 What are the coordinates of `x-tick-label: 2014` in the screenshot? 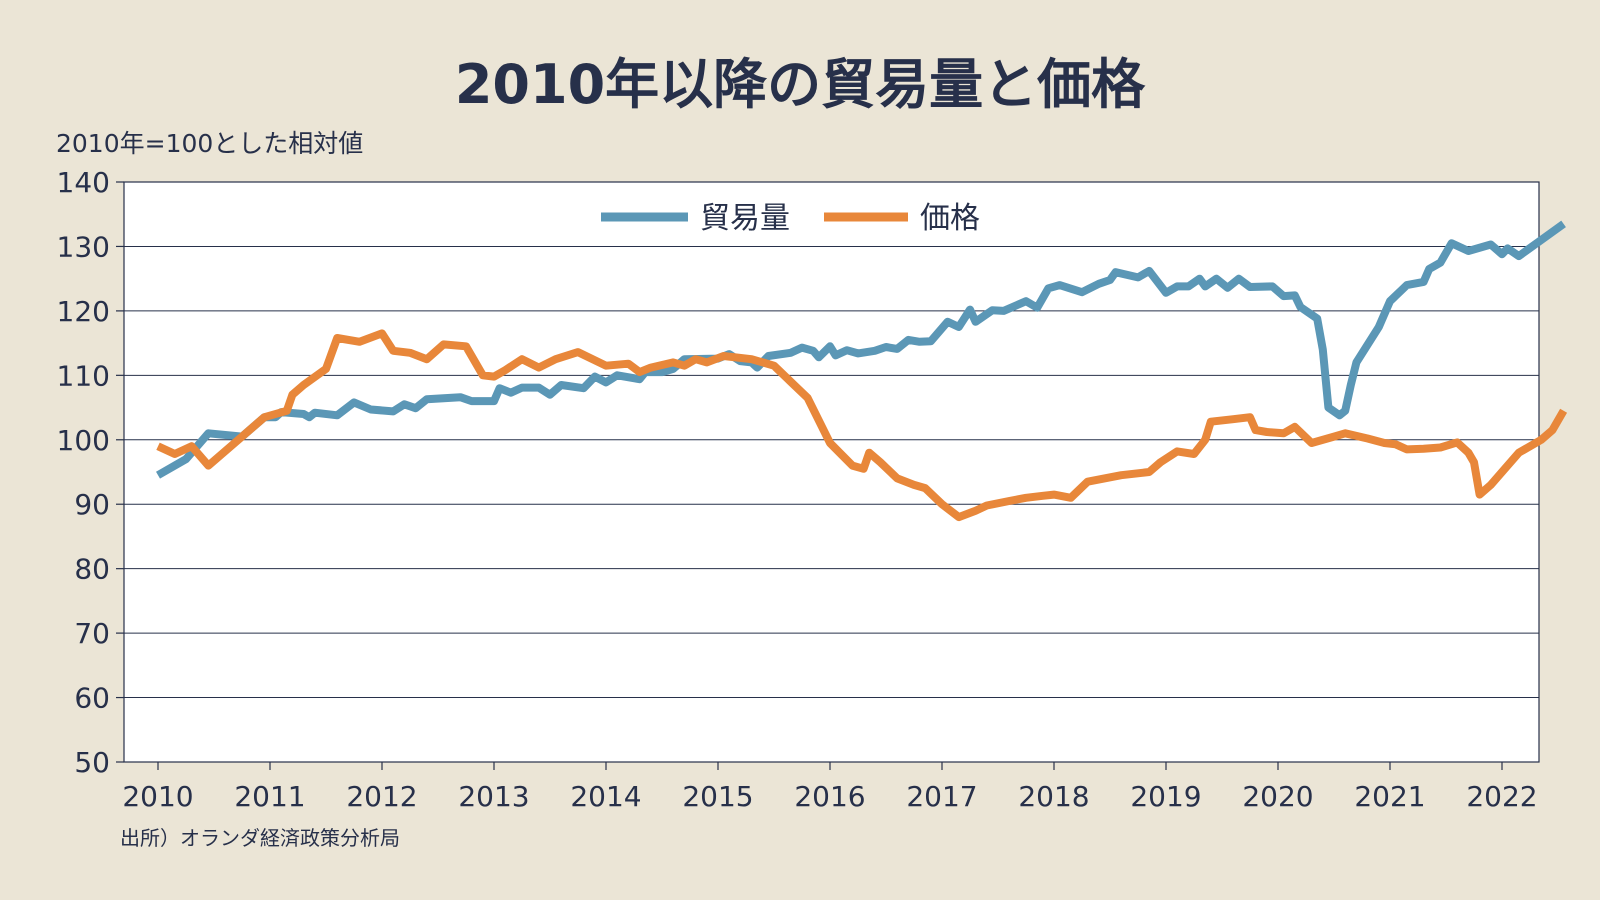 It's located at (605, 796).